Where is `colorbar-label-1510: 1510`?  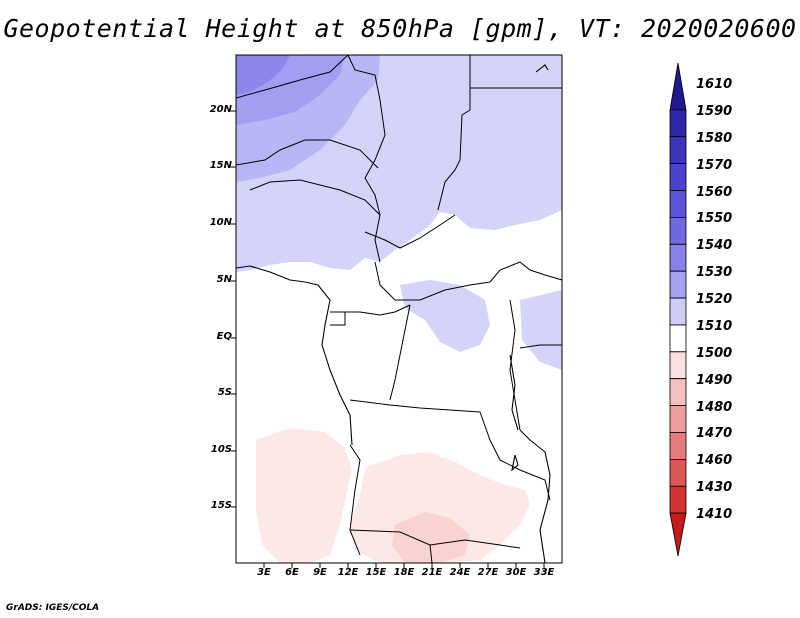 colorbar-label-1510: 1510 is located at coordinates (714, 326).